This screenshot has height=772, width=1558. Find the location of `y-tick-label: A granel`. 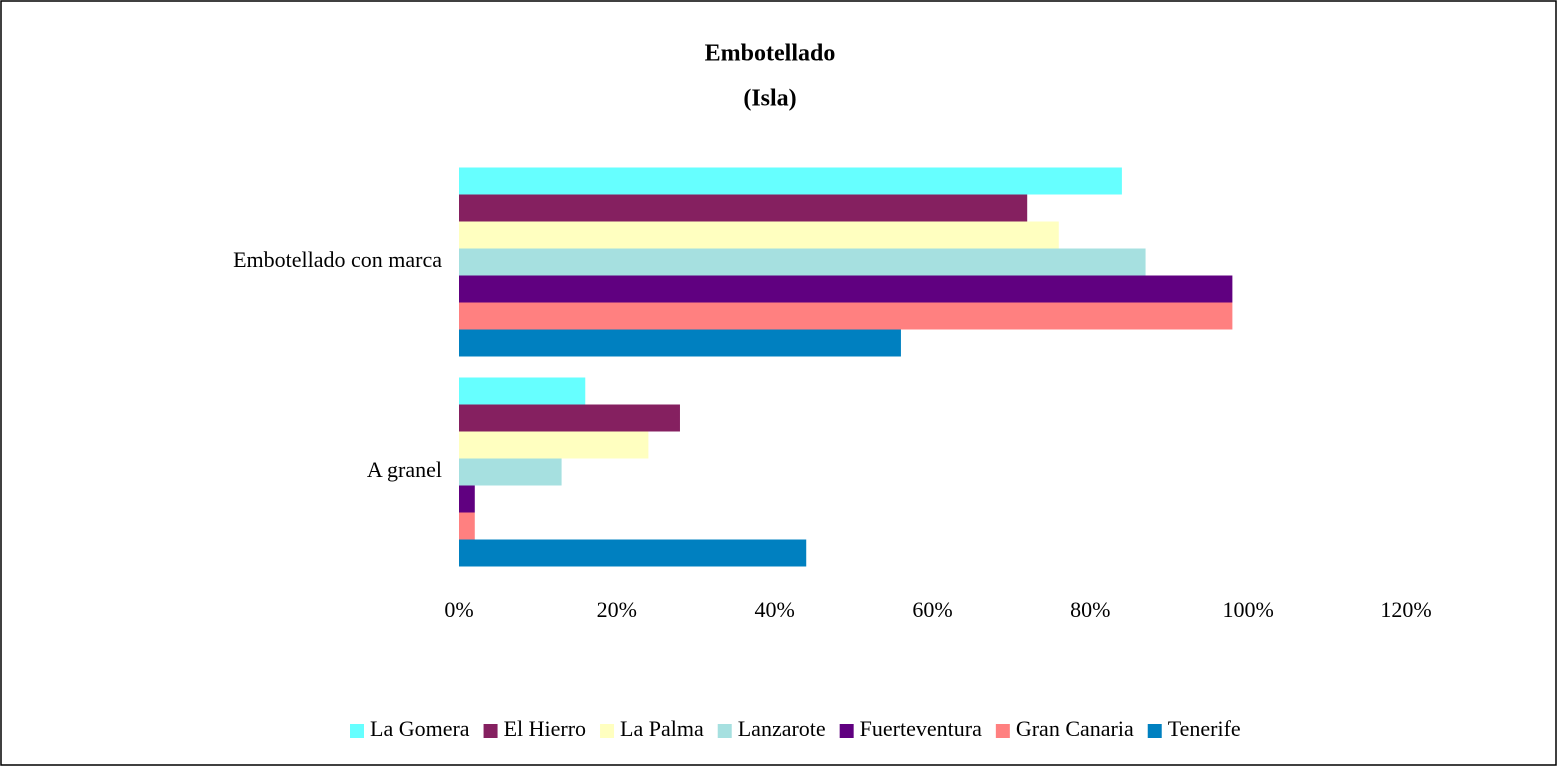

y-tick-label: A granel is located at coordinates (404, 469).